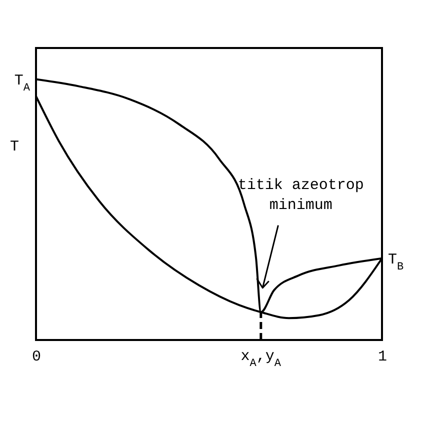 The width and height of the screenshot is (427, 428). What do you see at coordinates (301, 195) in the screenshot?
I see `annotation: titik azeotrop minimum` at bounding box center [301, 195].